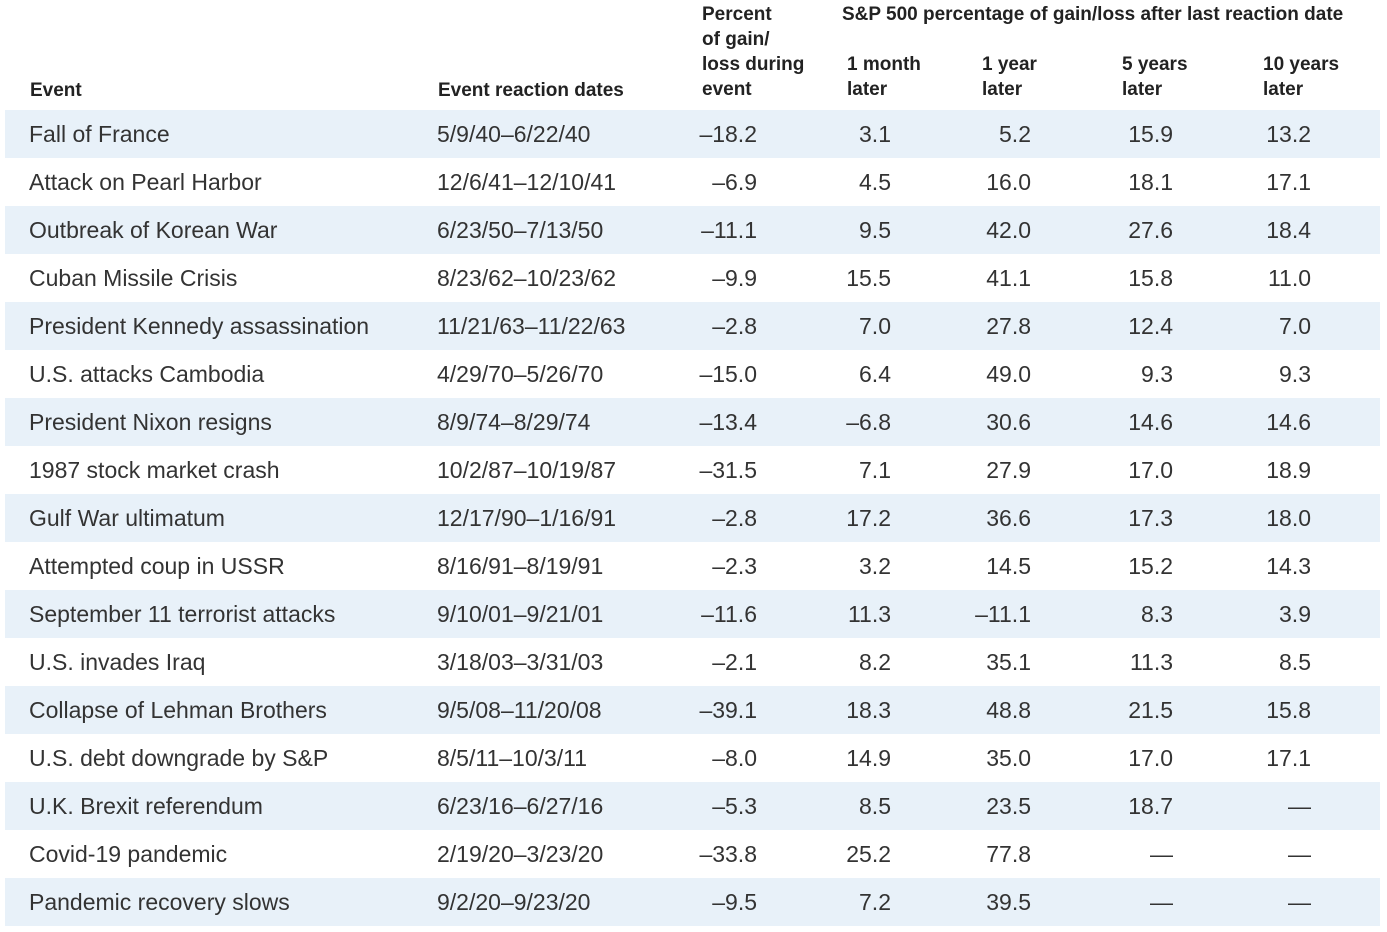 This screenshot has height=932, width=1387. I want to click on header-event: Event, so click(56, 90).